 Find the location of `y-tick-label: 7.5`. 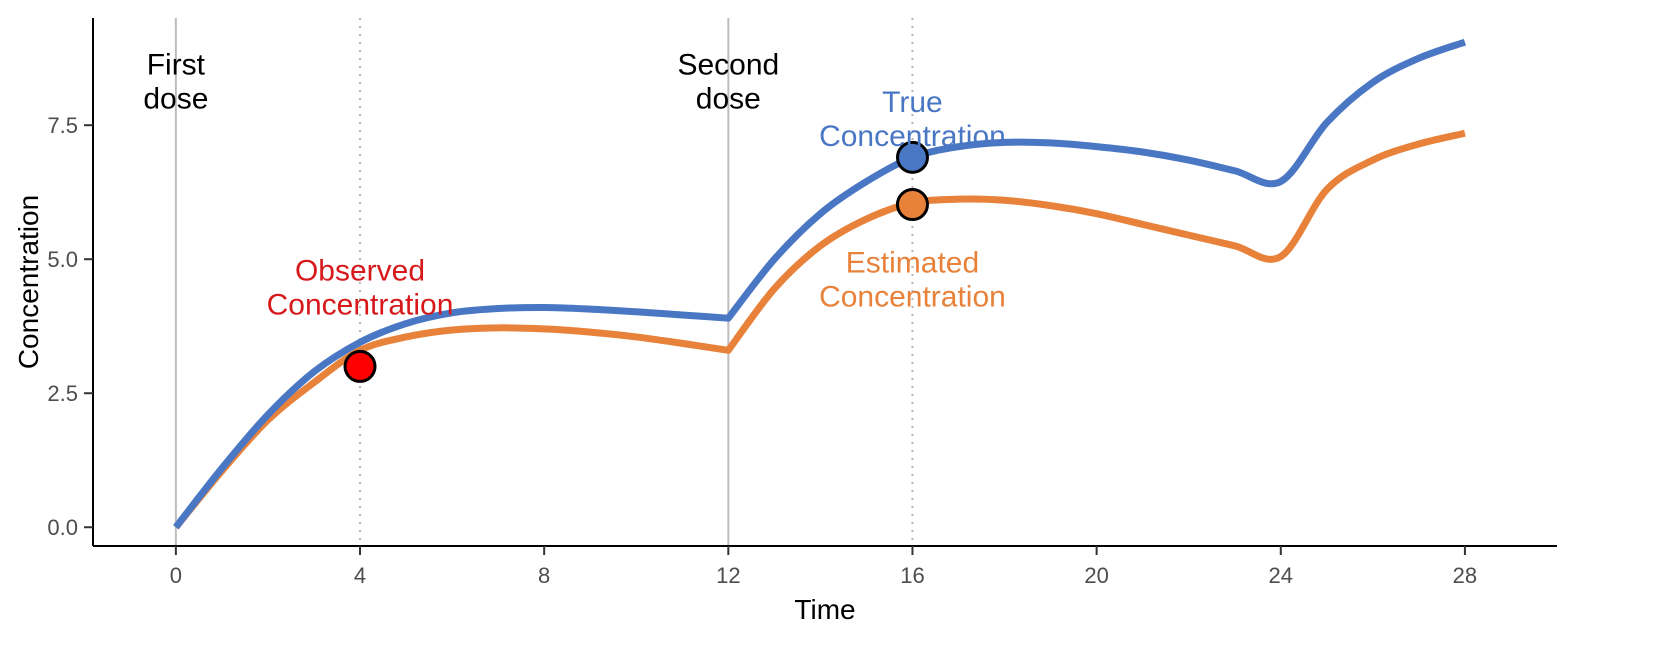

y-tick-label: 7.5 is located at coordinates (62, 125).